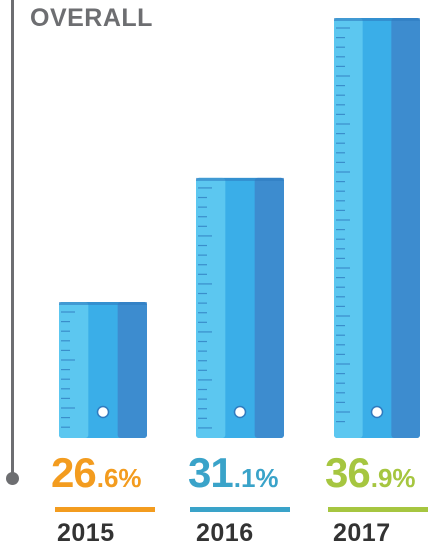  What do you see at coordinates (225, 533) in the screenshot?
I see `category-label-2016: 2016` at bounding box center [225, 533].